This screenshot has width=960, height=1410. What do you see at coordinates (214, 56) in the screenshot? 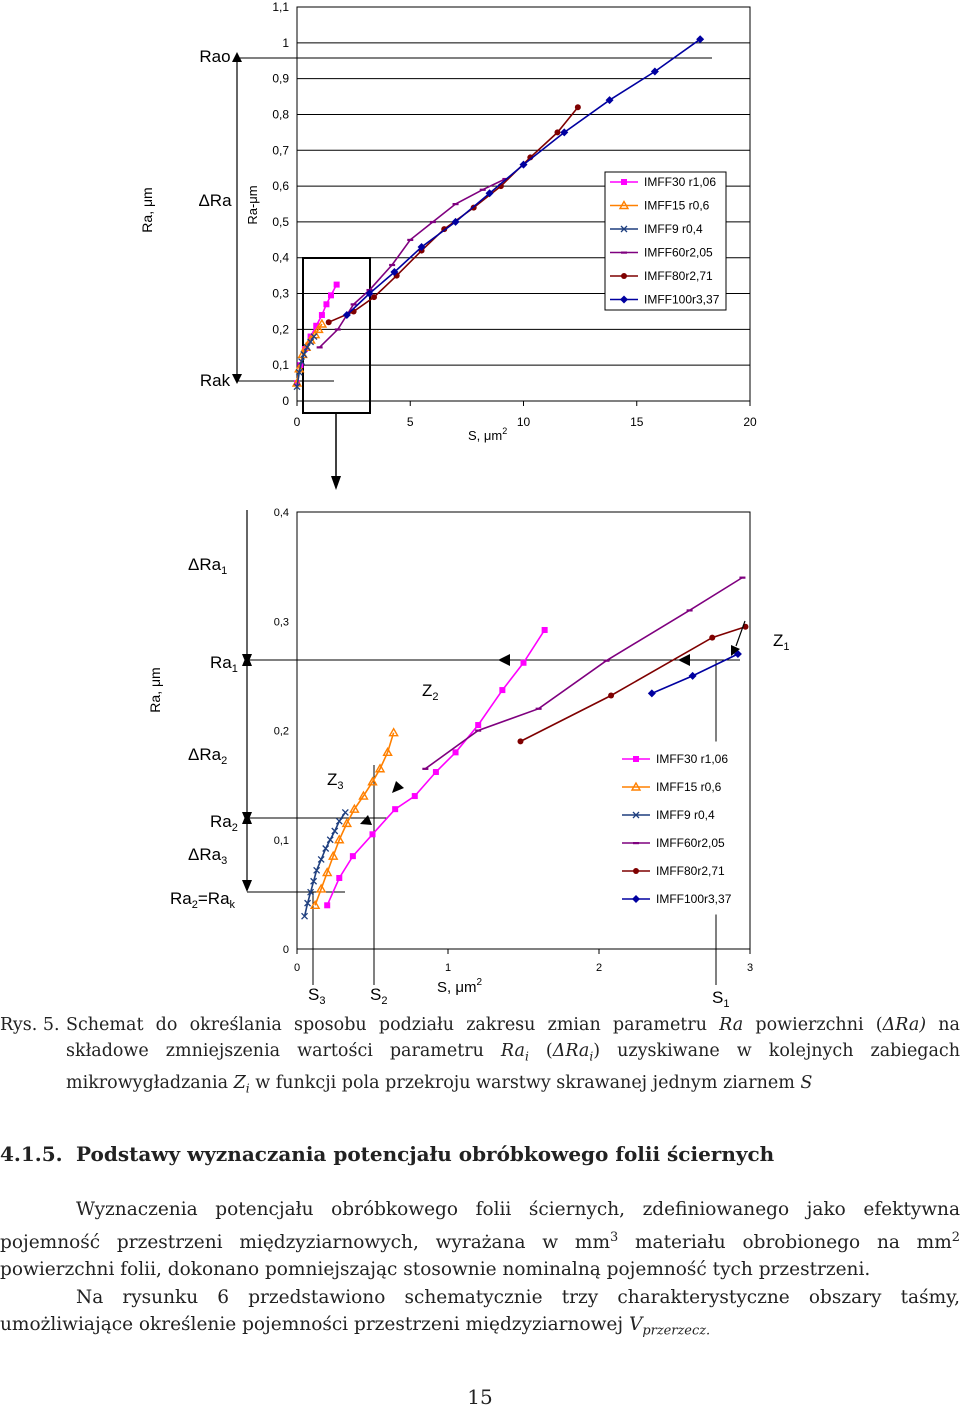
I see `rao-label: Rao` at bounding box center [214, 56].